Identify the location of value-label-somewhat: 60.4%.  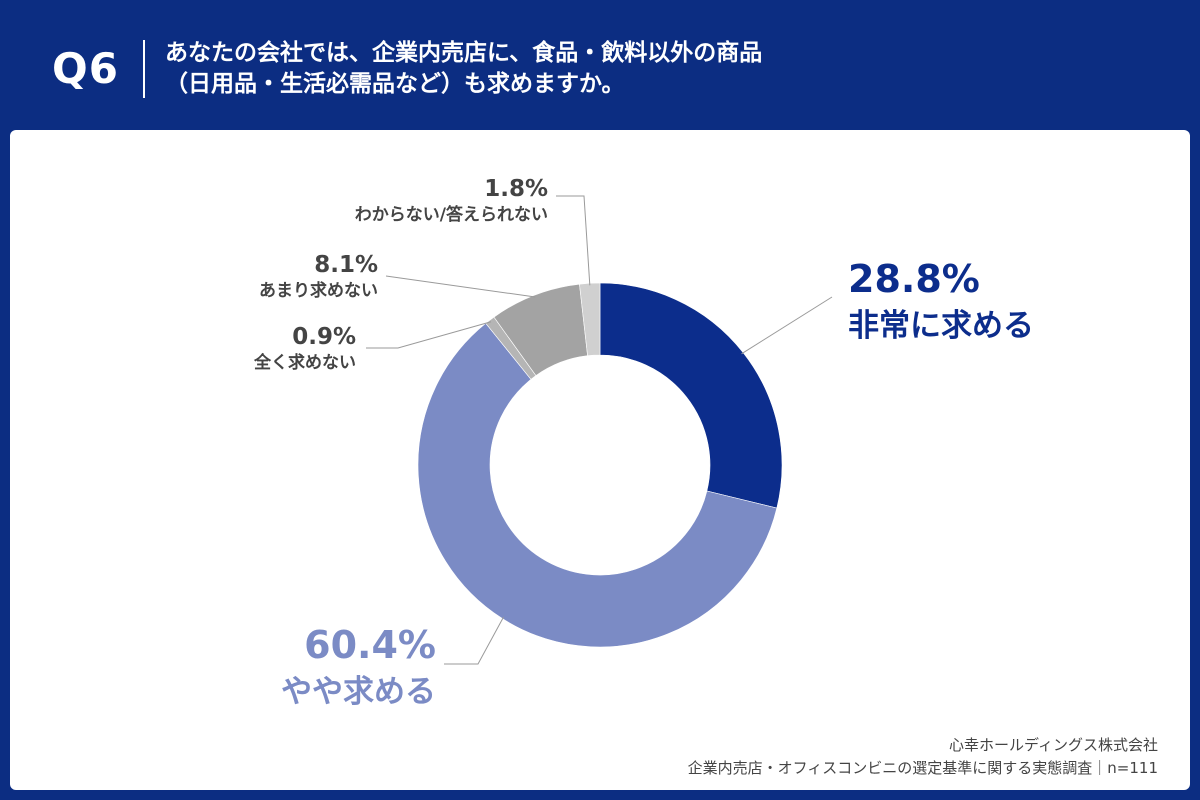
(370, 645).